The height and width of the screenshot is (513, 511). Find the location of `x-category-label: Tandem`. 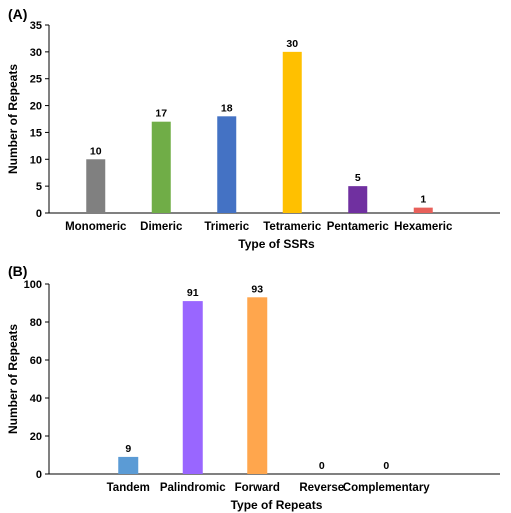

x-category-label: Tandem is located at coordinates (128, 488).